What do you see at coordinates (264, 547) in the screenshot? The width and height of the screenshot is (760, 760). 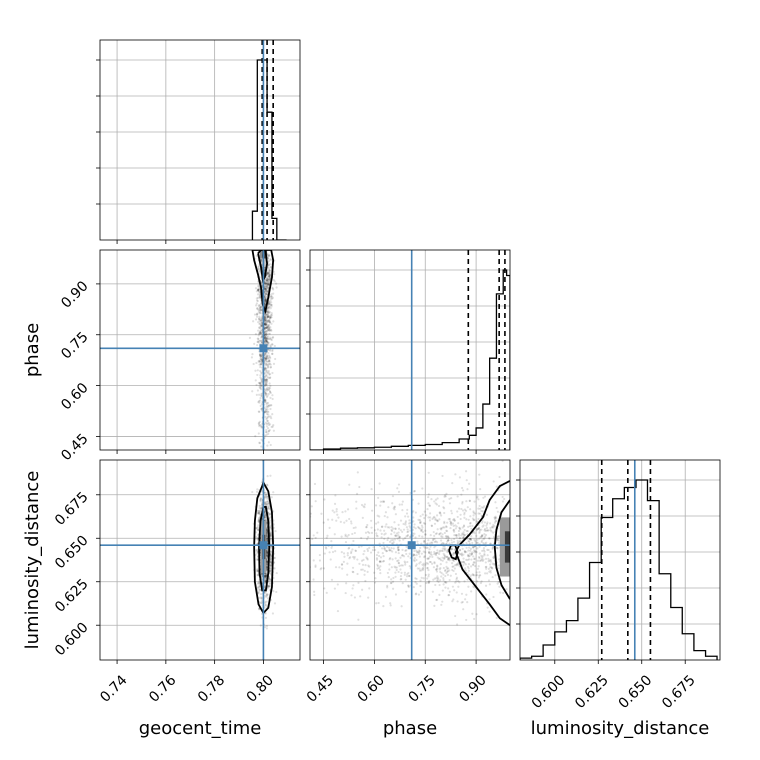 I see `contour-line` at bounding box center [264, 547].